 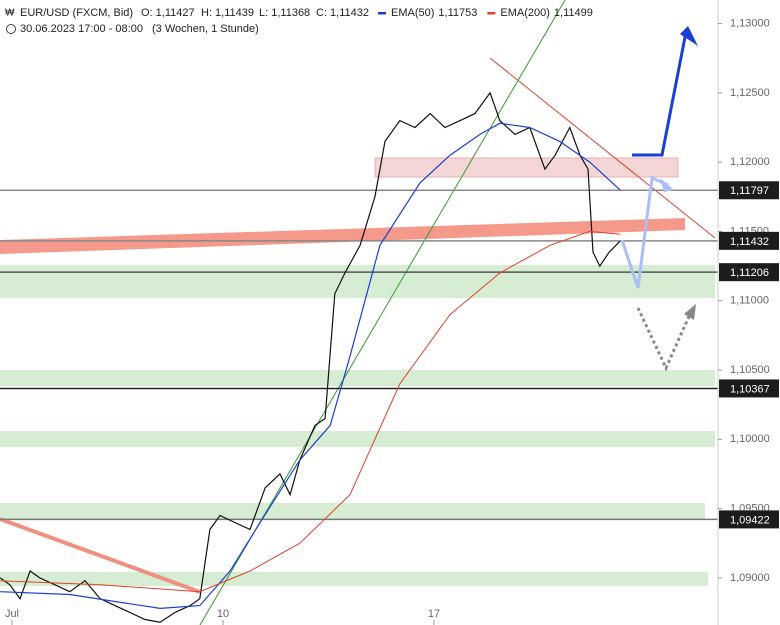 I want to click on price-label: 1,09422, so click(x=750, y=520).